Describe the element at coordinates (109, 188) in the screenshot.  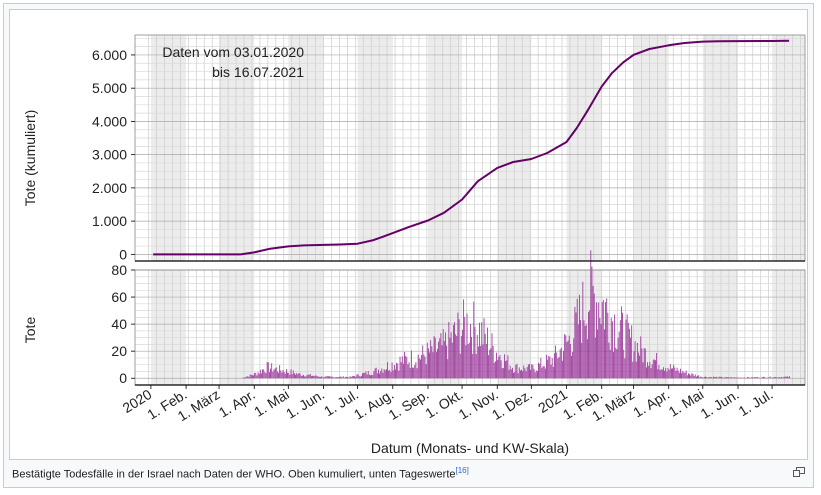
I see `y-tick-label-top: 2.000` at that location.